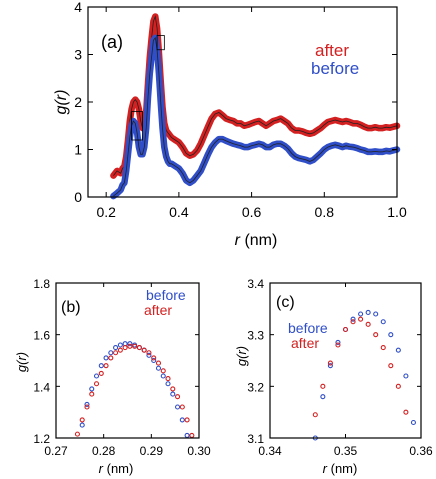 The height and width of the screenshot is (479, 436). I want to click on panel-c-letter: (c), so click(285, 302).